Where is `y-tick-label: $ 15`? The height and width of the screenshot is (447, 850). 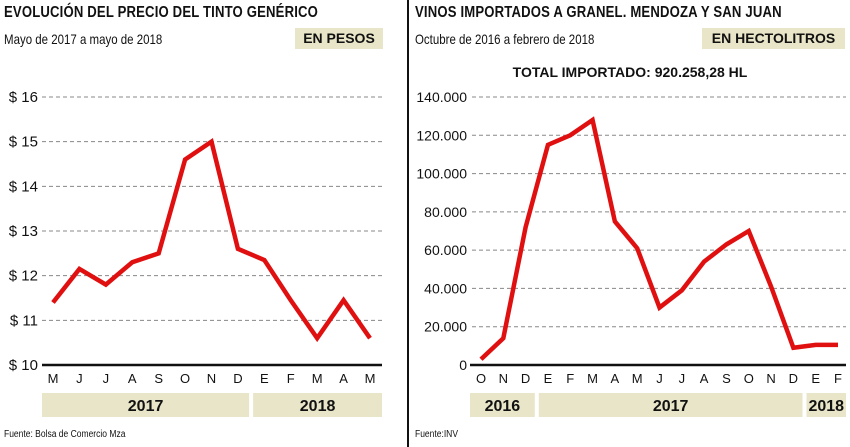 y-tick-label: $ 15 is located at coordinates (23, 142).